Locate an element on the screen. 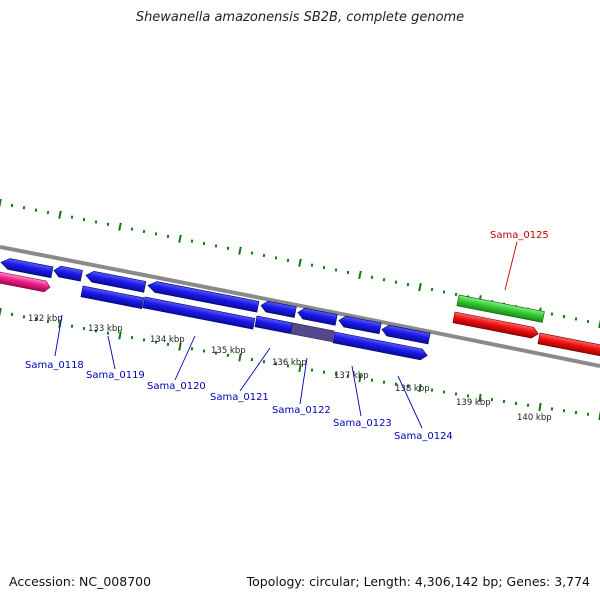 The image size is (600, 600). gene-label-sama-0121: Sama_0121 is located at coordinates (239, 397).